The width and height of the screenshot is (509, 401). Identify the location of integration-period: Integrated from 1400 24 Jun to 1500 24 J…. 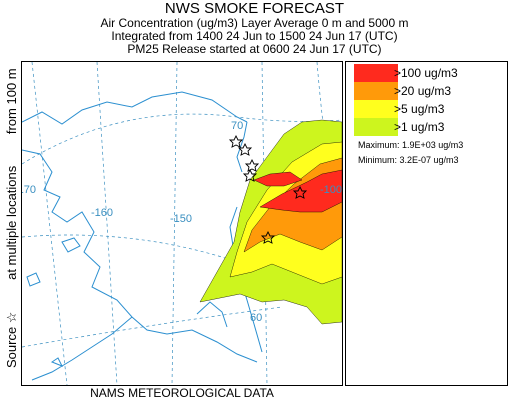
(254, 36).